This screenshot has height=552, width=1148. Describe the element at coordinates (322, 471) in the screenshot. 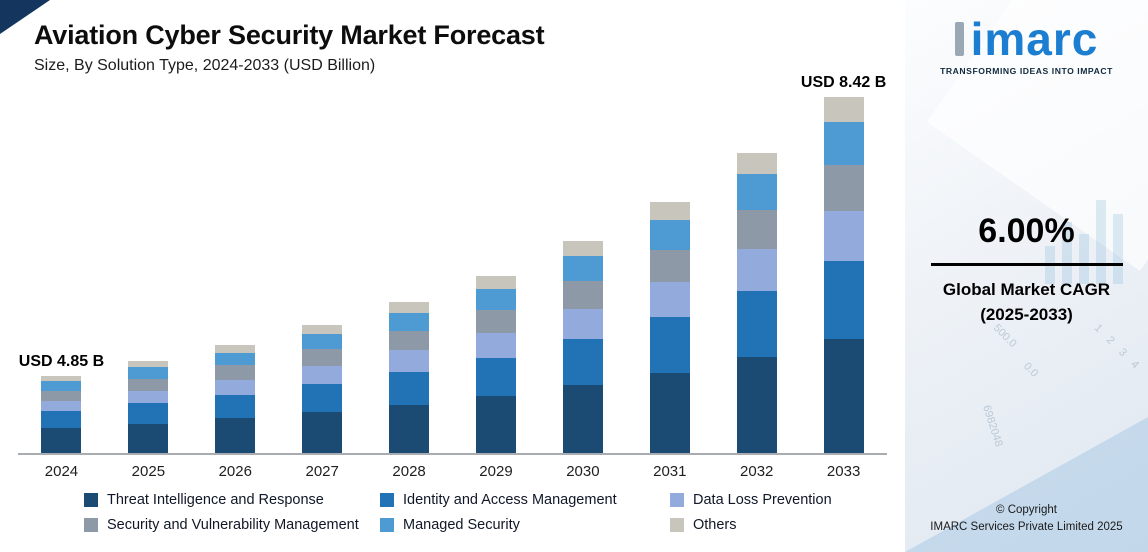

I see `x-axis-label: 2027` at that location.